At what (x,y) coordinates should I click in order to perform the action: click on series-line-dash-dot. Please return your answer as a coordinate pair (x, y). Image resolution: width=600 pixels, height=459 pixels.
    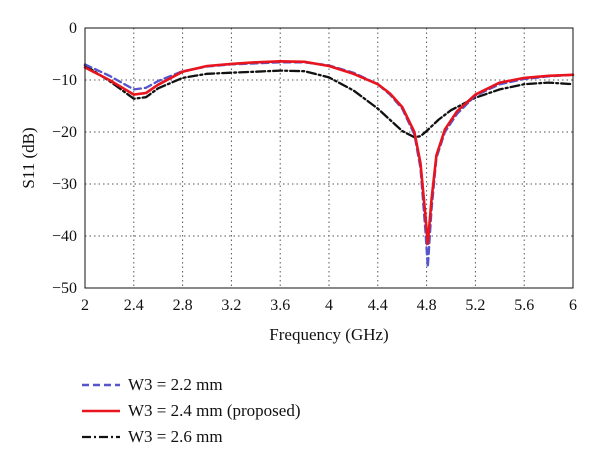
    Looking at the image, I should click on (329, 101).